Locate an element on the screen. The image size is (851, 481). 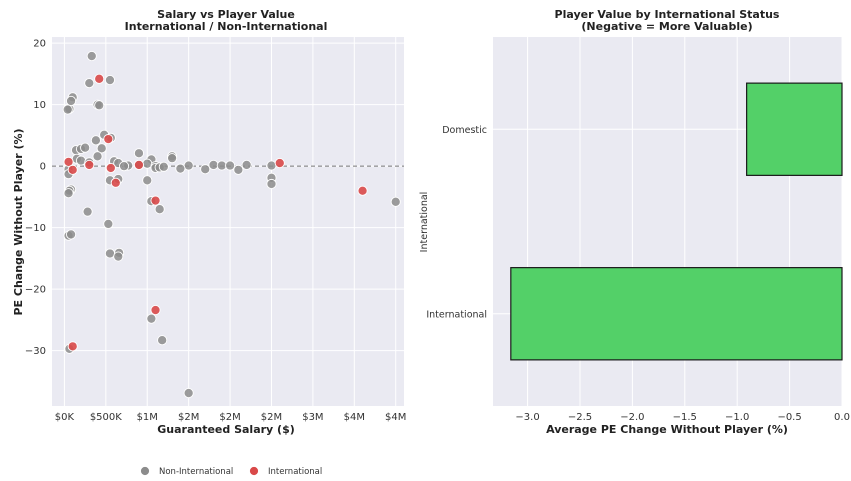
scatter-y-tick-label: −30 is located at coordinates (35, 351).